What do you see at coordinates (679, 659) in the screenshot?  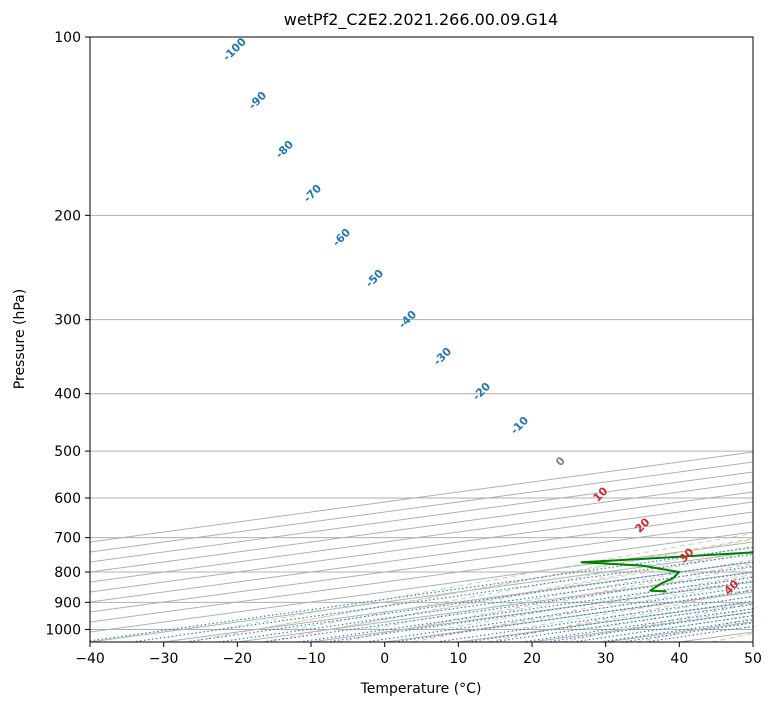 I see `x-tick-label: 40` at bounding box center [679, 659].